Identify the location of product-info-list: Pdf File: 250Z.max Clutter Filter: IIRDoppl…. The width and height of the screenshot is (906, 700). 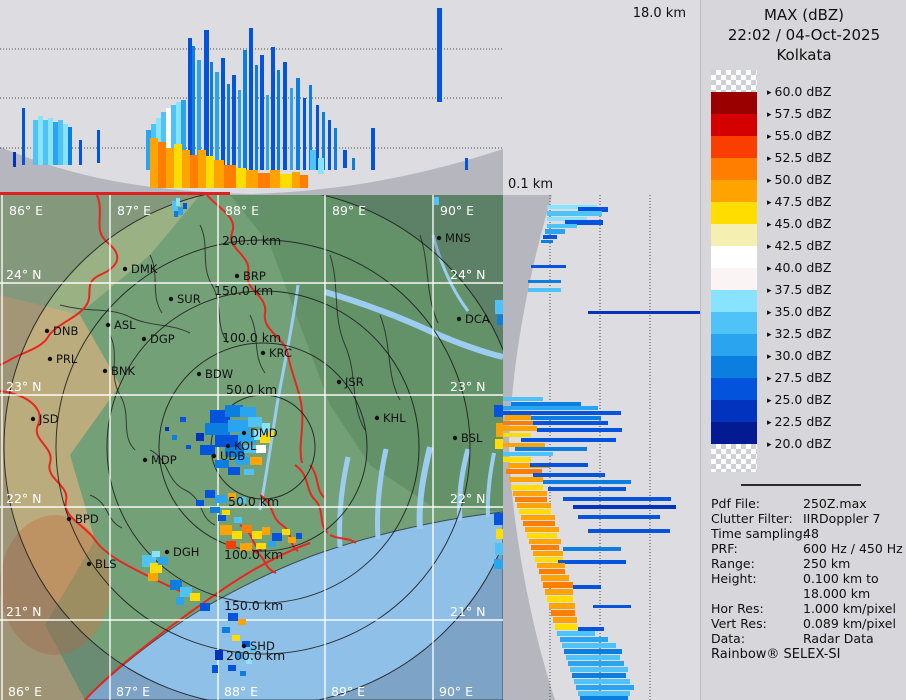
(807, 571).